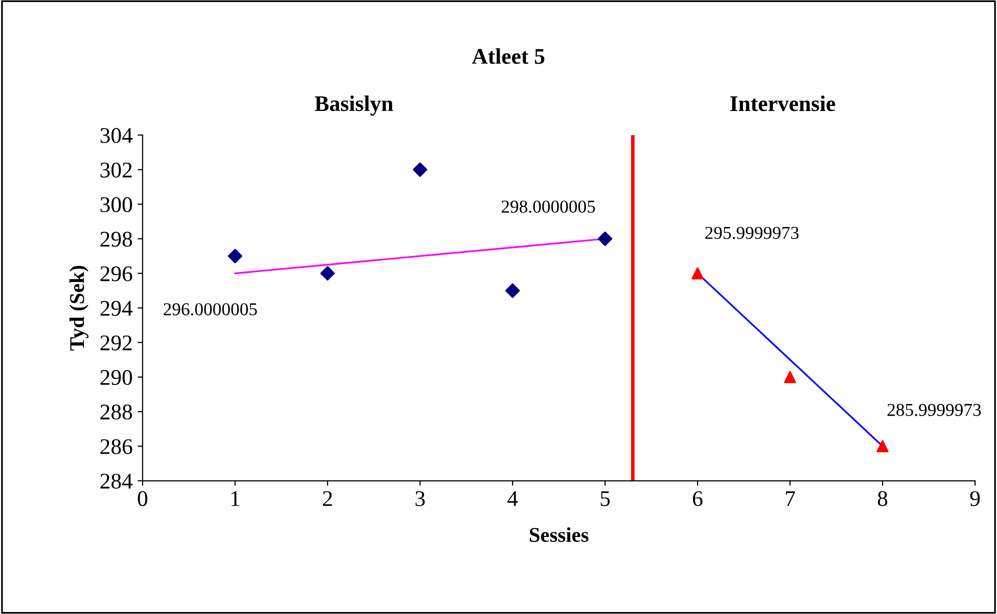  I want to click on annotation: 296.0000005, so click(210, 309).